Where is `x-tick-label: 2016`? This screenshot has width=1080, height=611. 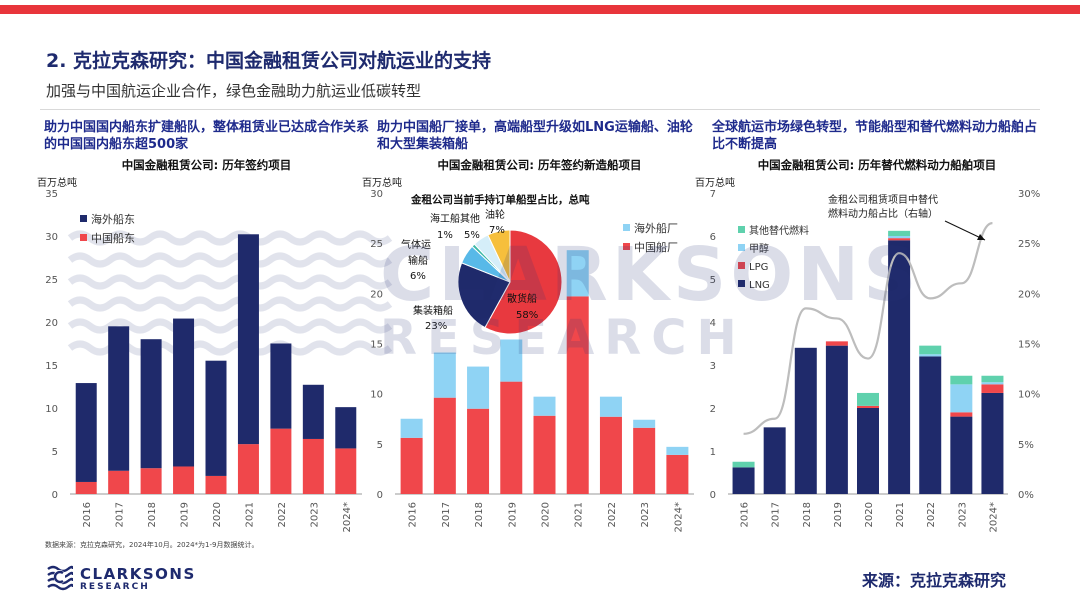
x-tick-label: 2016 is located at coordinates (413, 514).